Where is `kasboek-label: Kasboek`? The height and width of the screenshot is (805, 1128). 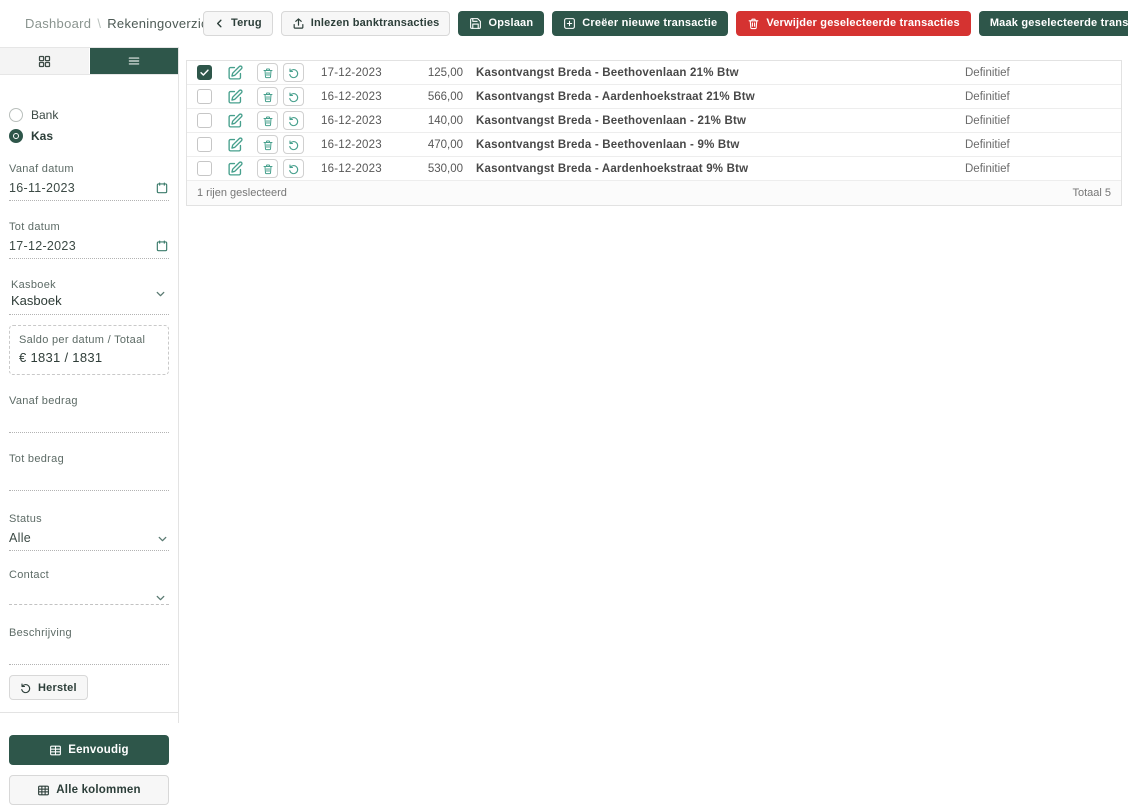 kasboek-label: Kasboek is located at coordinates (33, 285).